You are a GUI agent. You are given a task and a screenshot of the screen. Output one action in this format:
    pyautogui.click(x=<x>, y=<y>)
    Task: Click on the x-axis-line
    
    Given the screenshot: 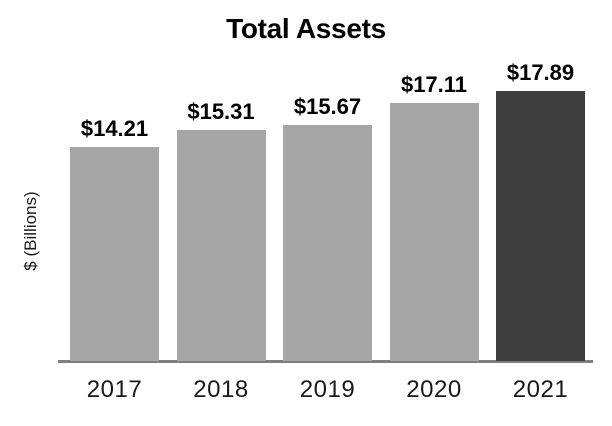 What is the action you would take?
    pyautogui.click(x=325, y=361)
    